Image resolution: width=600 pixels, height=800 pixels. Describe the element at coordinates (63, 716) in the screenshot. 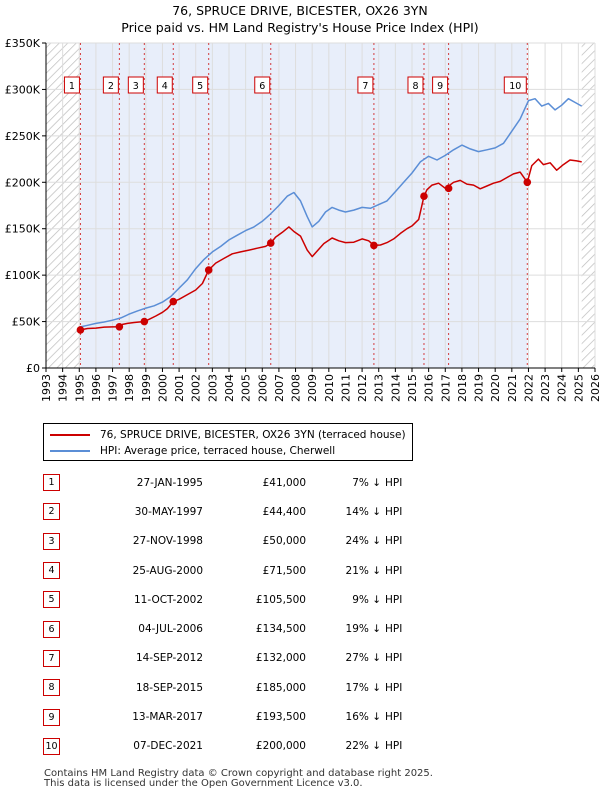

I see `sale-number-cell: 9` at that location.